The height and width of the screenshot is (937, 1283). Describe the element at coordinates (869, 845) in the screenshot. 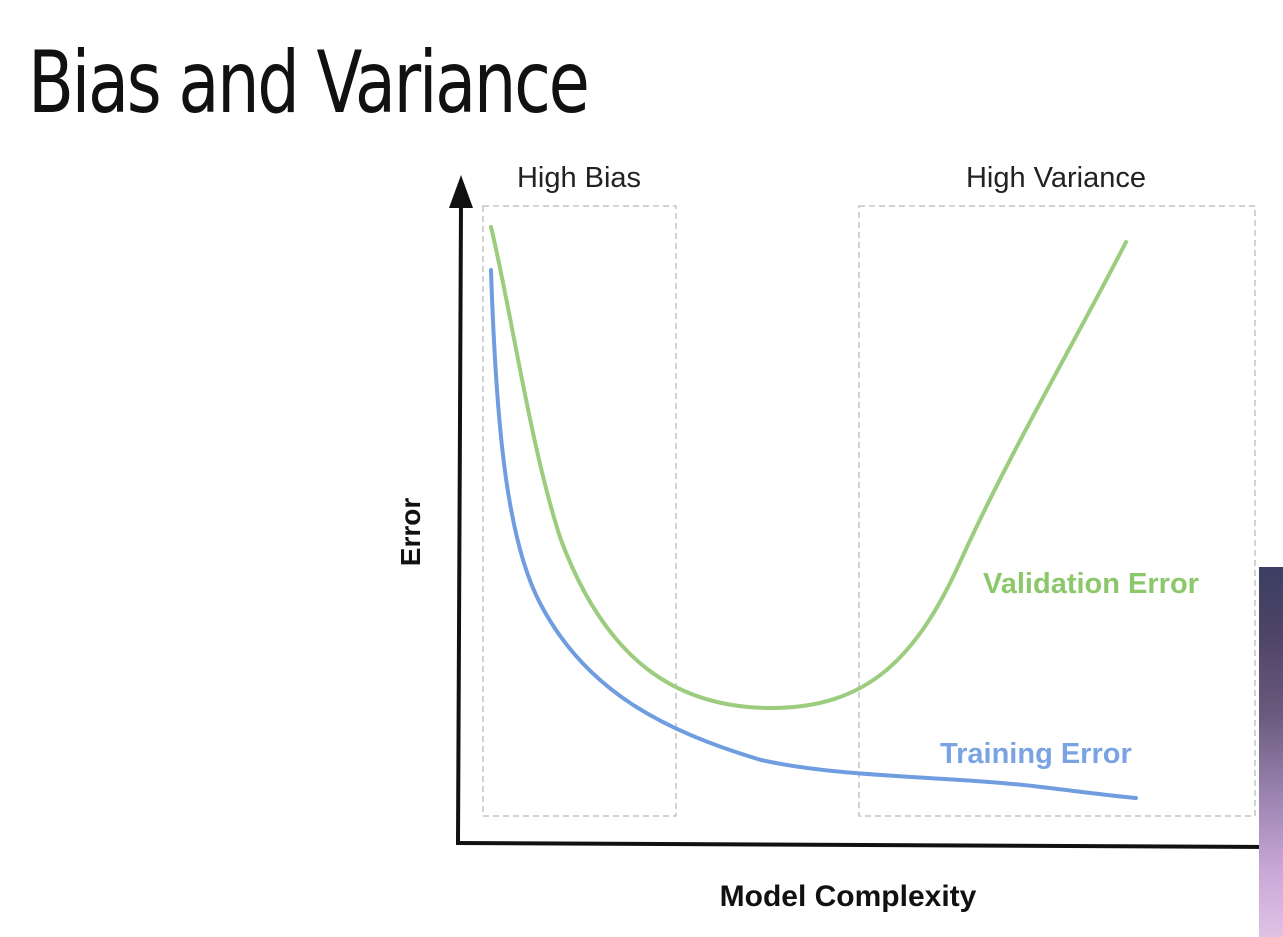

I see `x-axis` at that location.